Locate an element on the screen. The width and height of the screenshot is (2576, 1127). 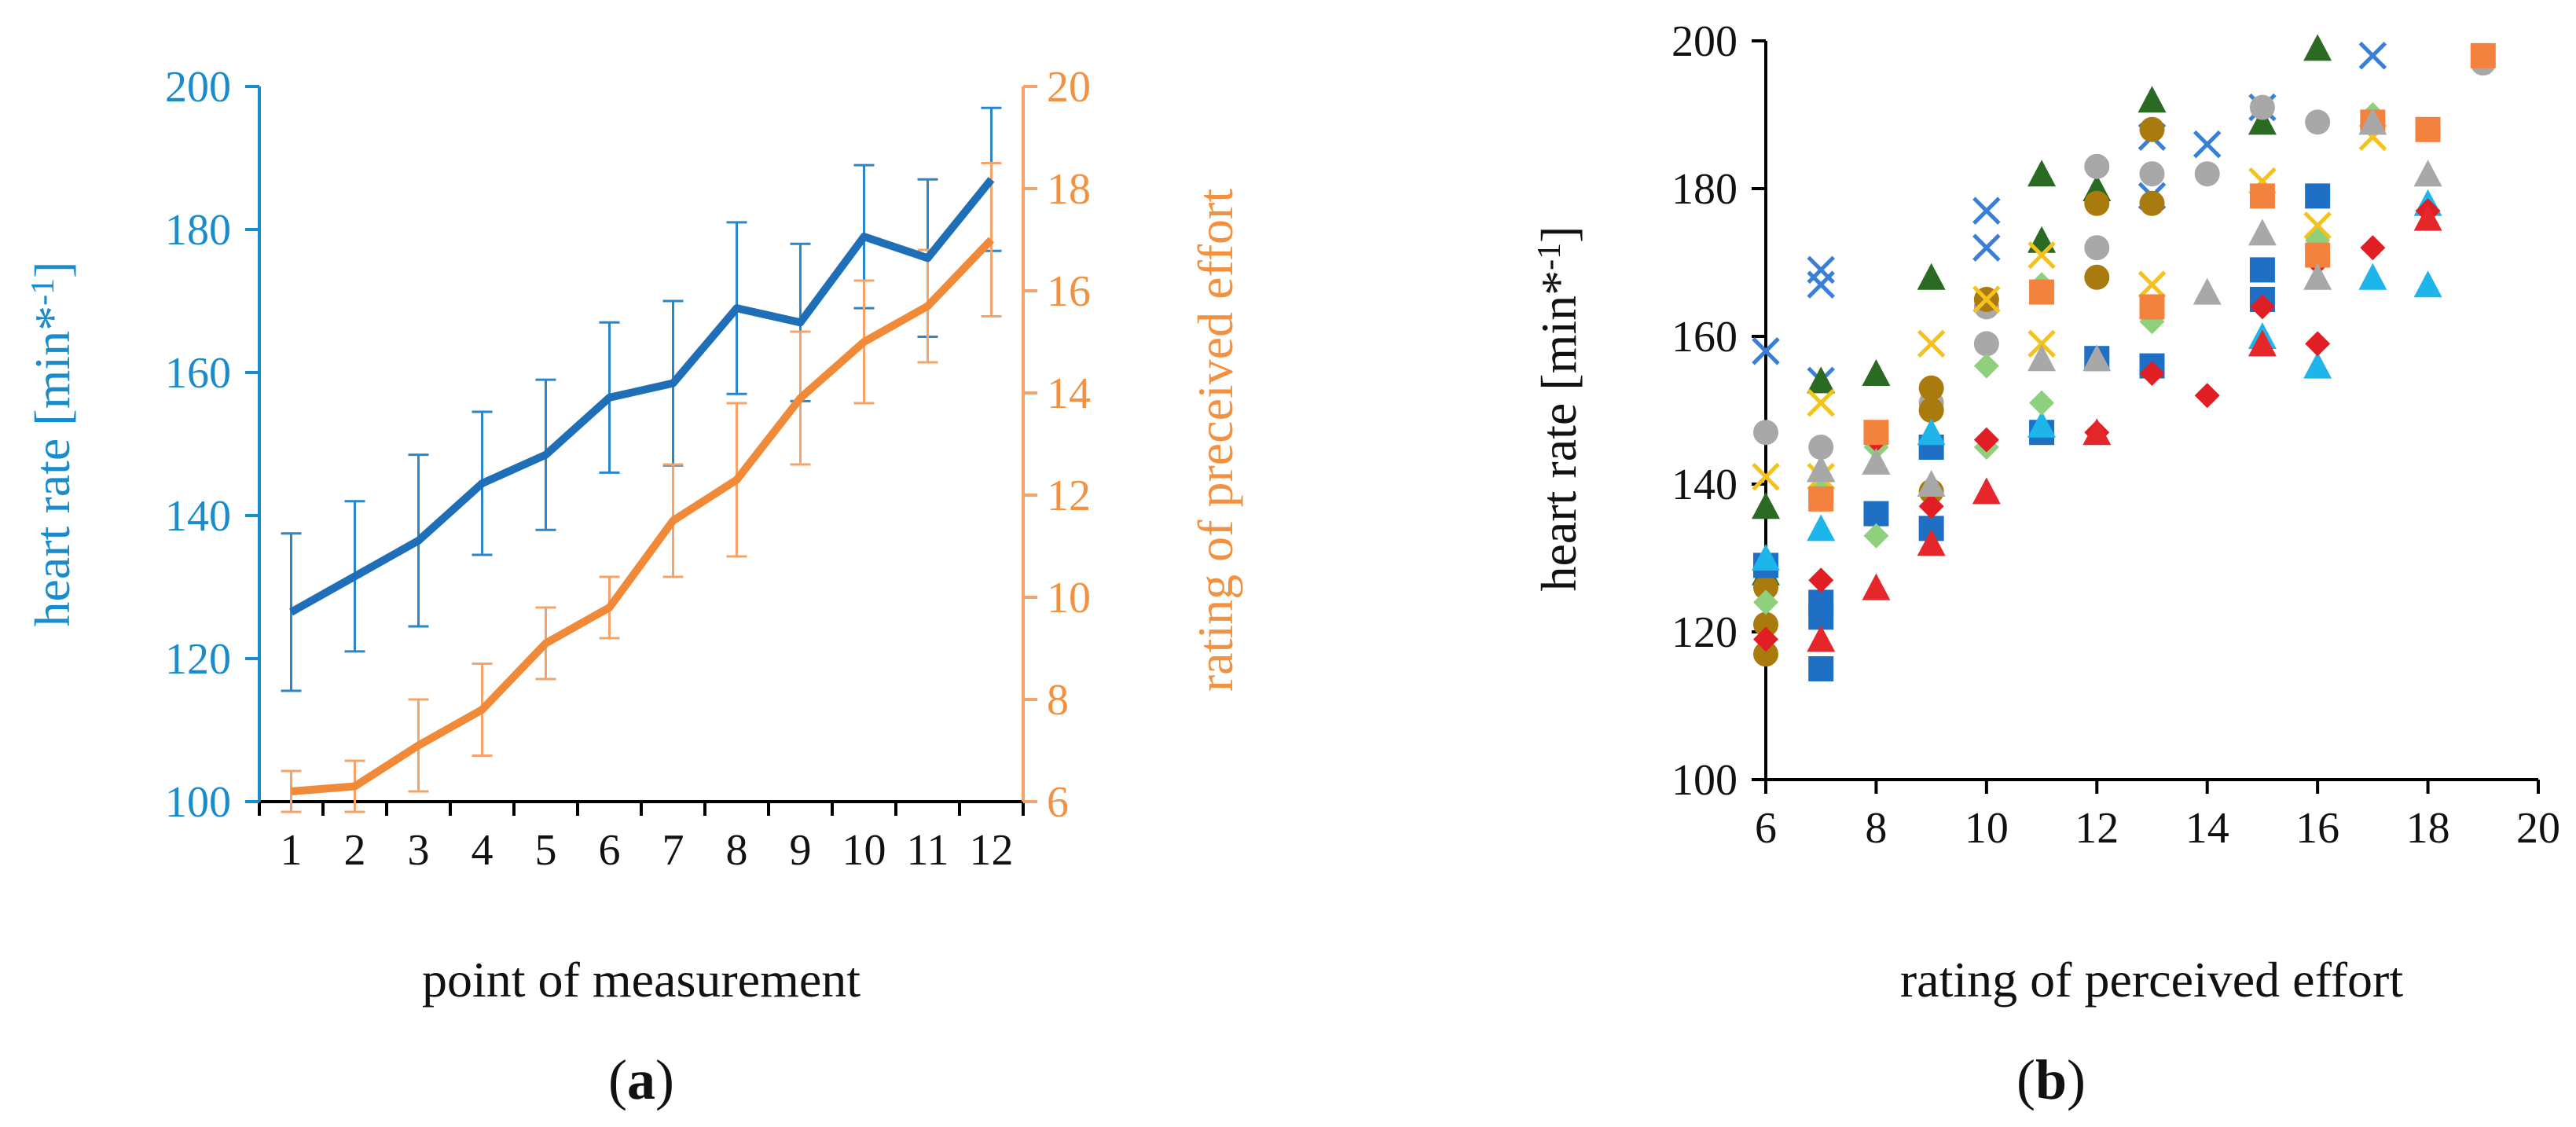
a-panel-label: (a) is located at coordinates (641, 1079).